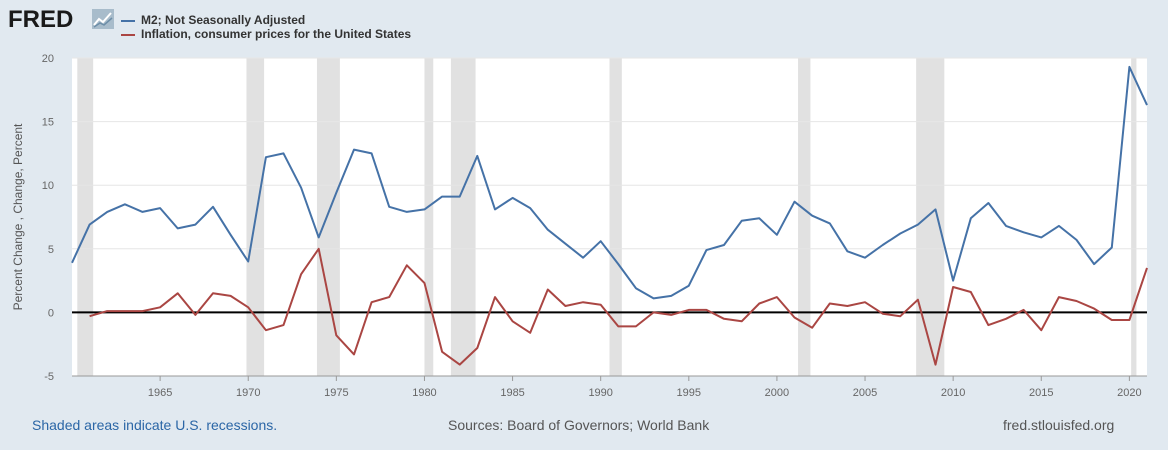 The height and width of the screenshot is (450, 1168). I want to click on x-tick-label-3: 1980, so click(424, 393).